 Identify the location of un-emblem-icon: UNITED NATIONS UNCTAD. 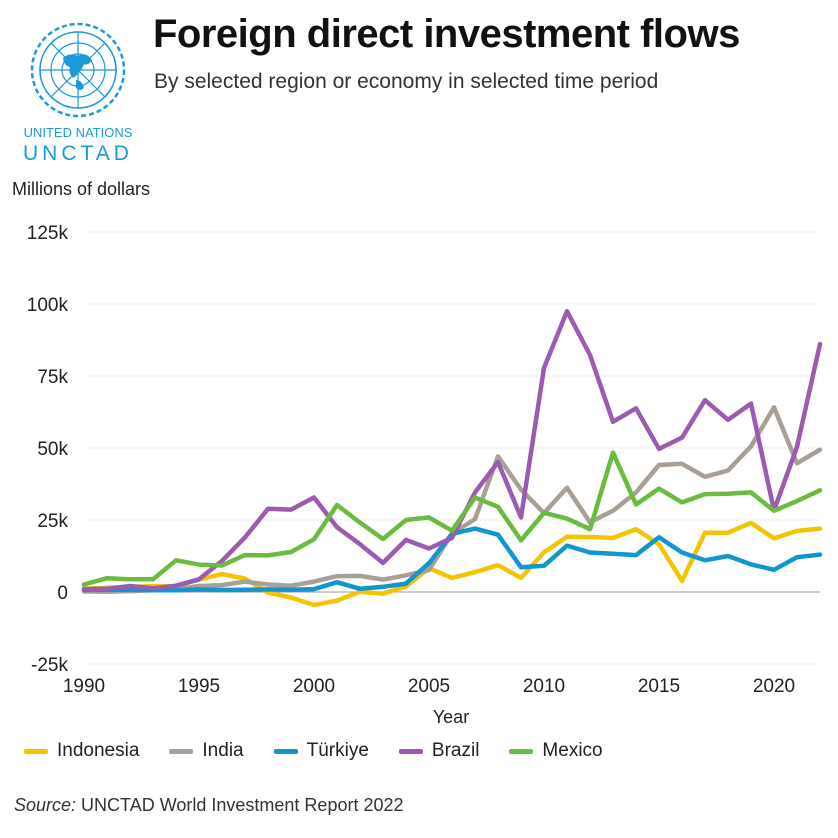
(78, 93).